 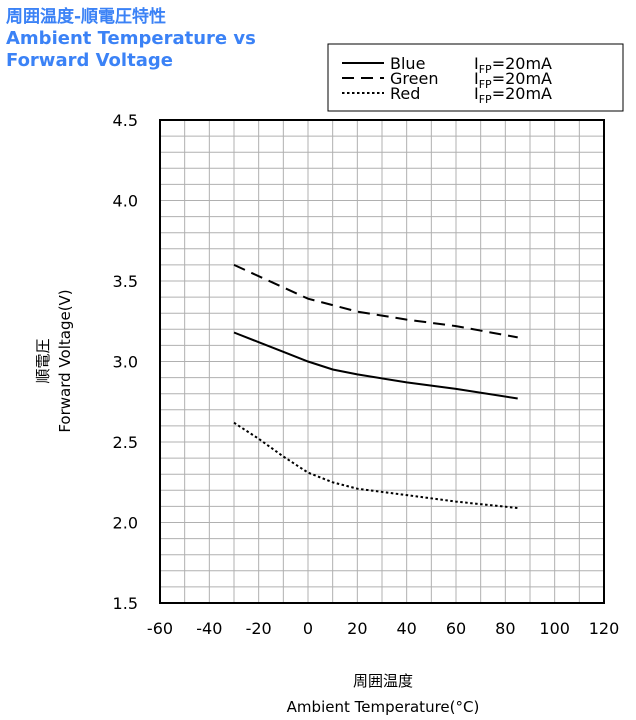 I want to click on legend-box, so click(x=475, y=77).